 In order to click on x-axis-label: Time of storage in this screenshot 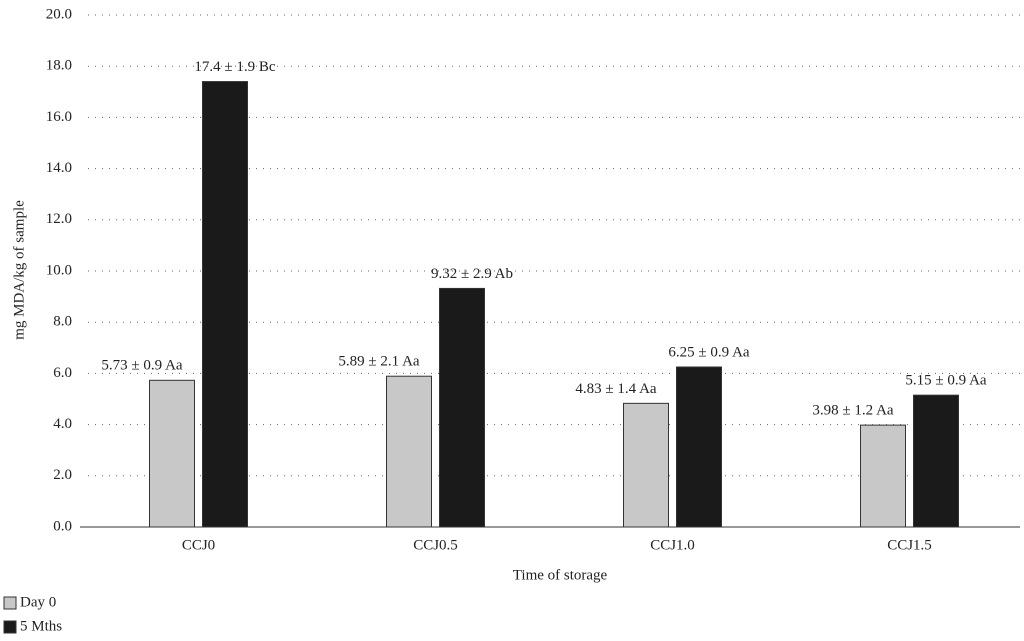, I will do `click(560, 575)`.